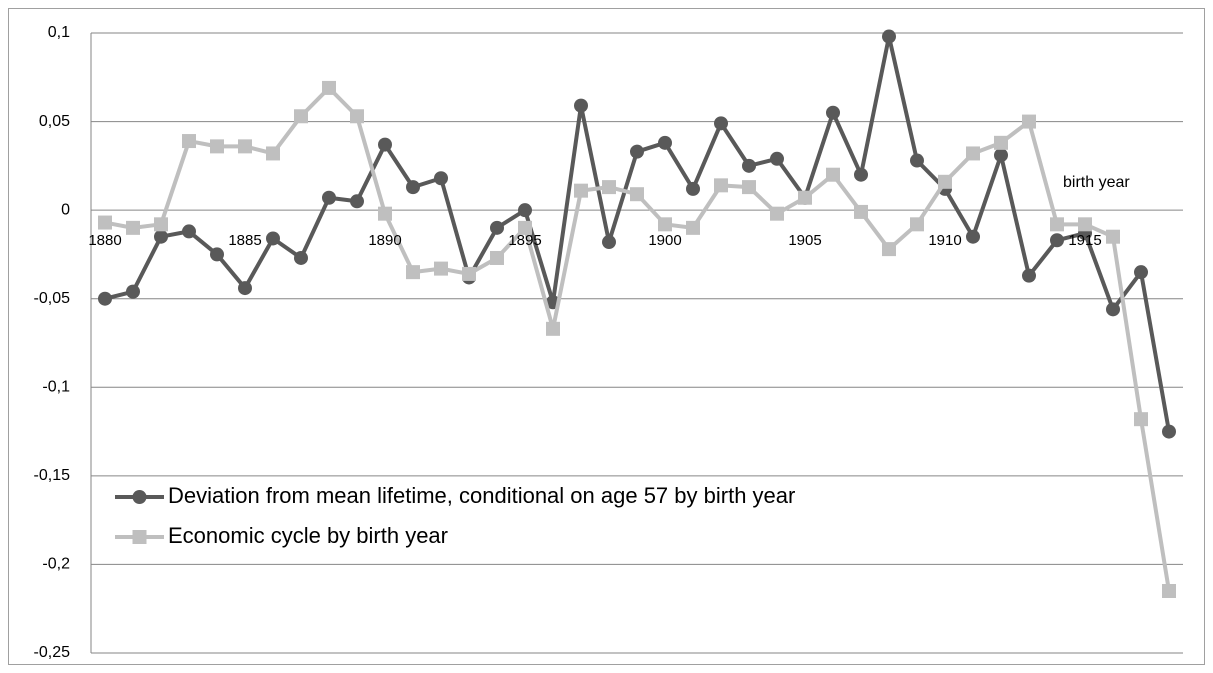 This screenshot has width=1213, height=673. Describe the element at coordinates (104, 240) in the screenshot. I see `x-tick-label: 1880` at that location.